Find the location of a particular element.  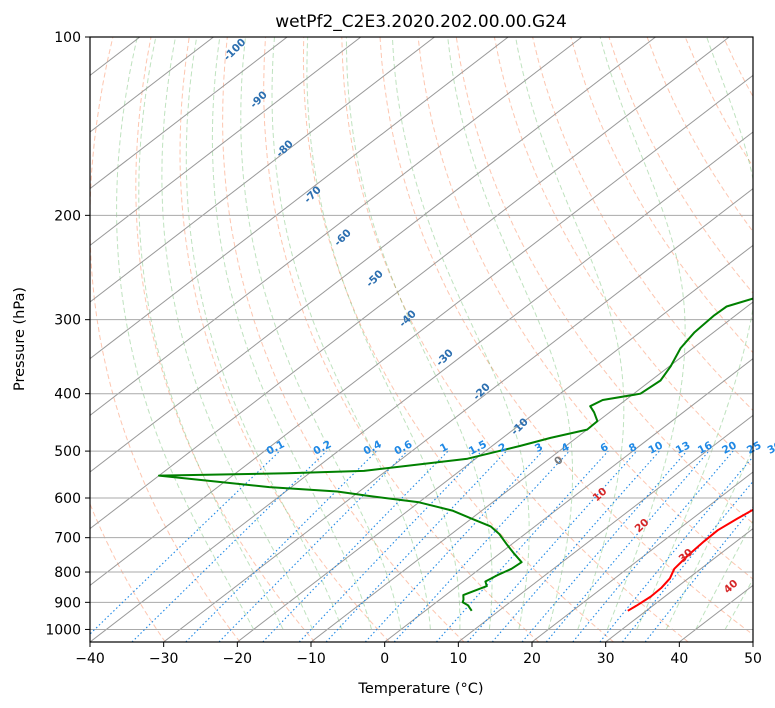

y-tick-label: 500 is located at coordinates (67, 452).